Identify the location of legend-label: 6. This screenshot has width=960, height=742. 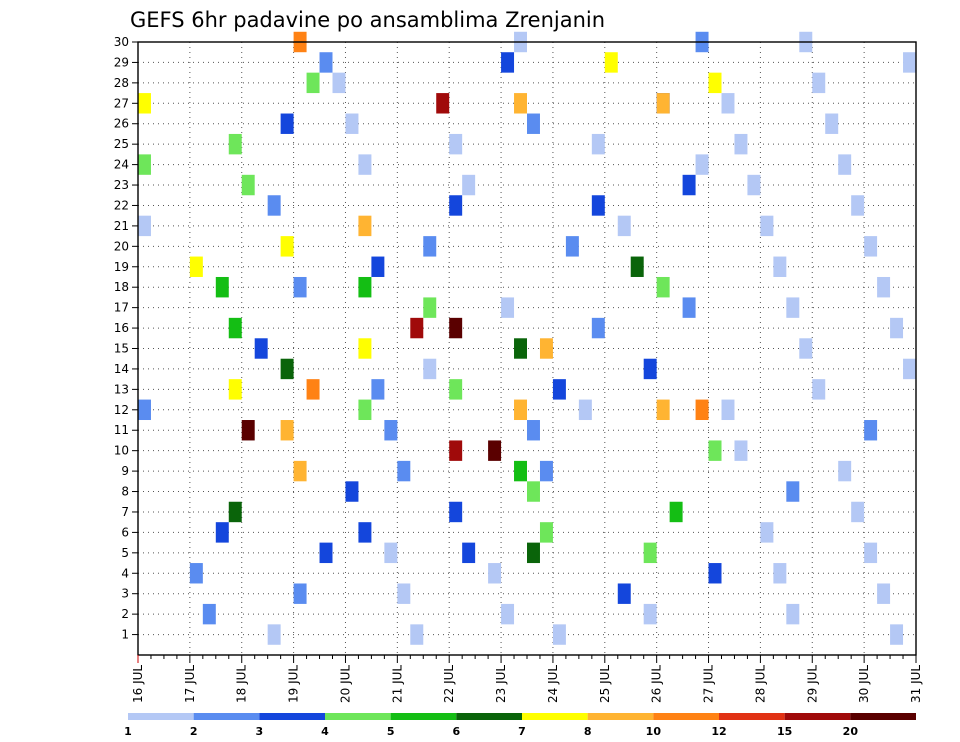
(457, 731).